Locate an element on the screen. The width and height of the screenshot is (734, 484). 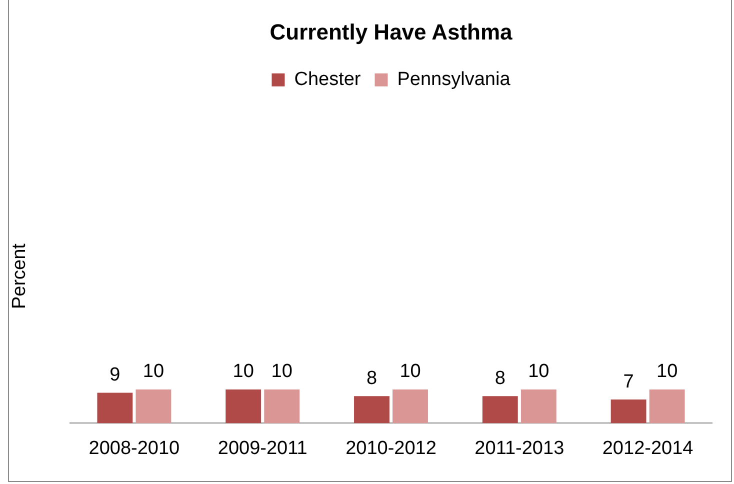
chart-title: Currently Have Asthma is located at coordinates (392, 31).